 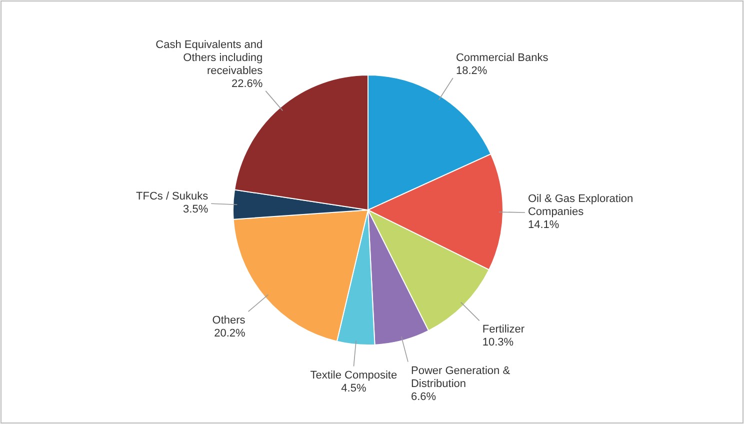 What do you see at coordinates (472, 70) in the screenshot?
I see `data-label: 18.2%` at bounding box center [472, 70].